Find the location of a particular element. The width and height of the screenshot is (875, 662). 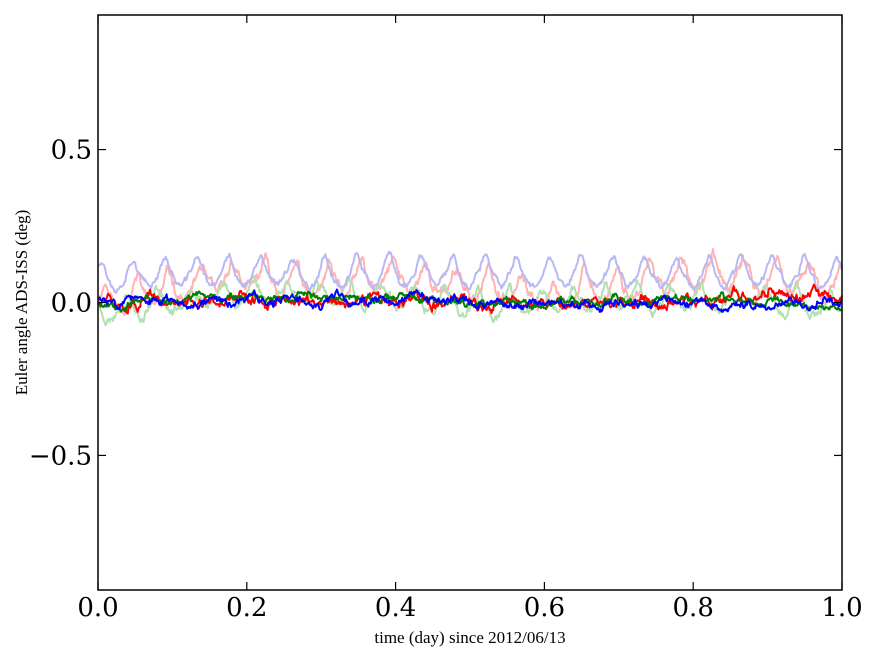

x-axis-label: time (day) since 2012/06/13 is located at coordinates (469, 637).